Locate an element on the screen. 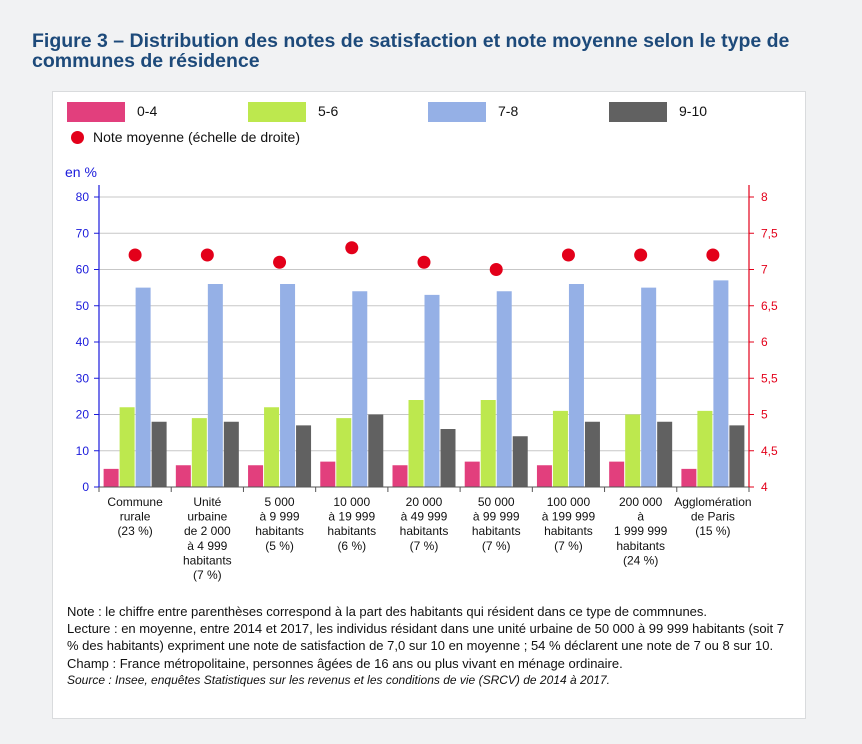  right-axis-tick-label: 4 is located at coordinates (764, 487).